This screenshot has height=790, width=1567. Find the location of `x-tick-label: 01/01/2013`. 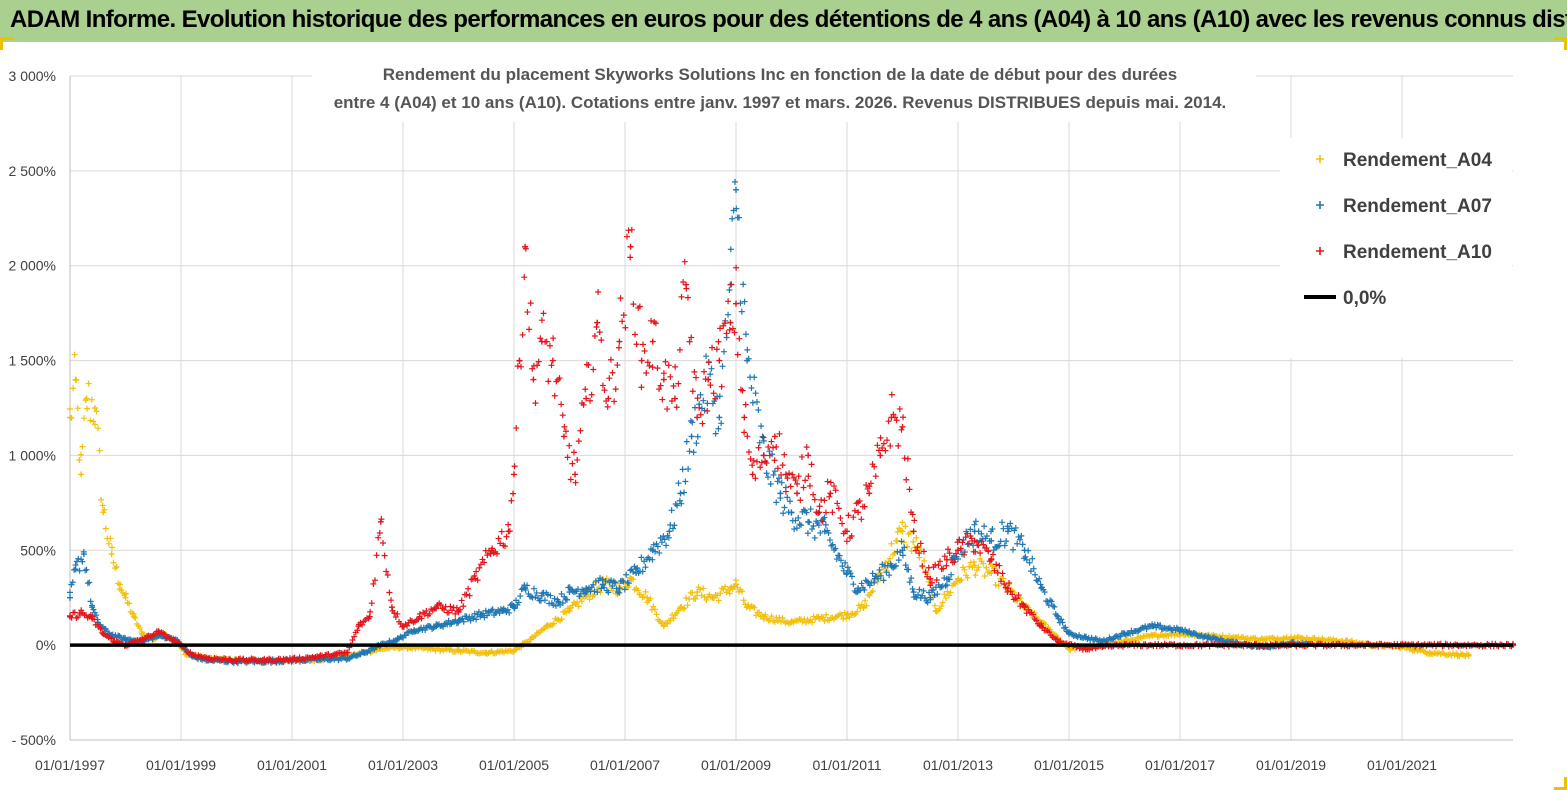

x-tick-label: 01/01/2013 is located at coordinates (958, 765).